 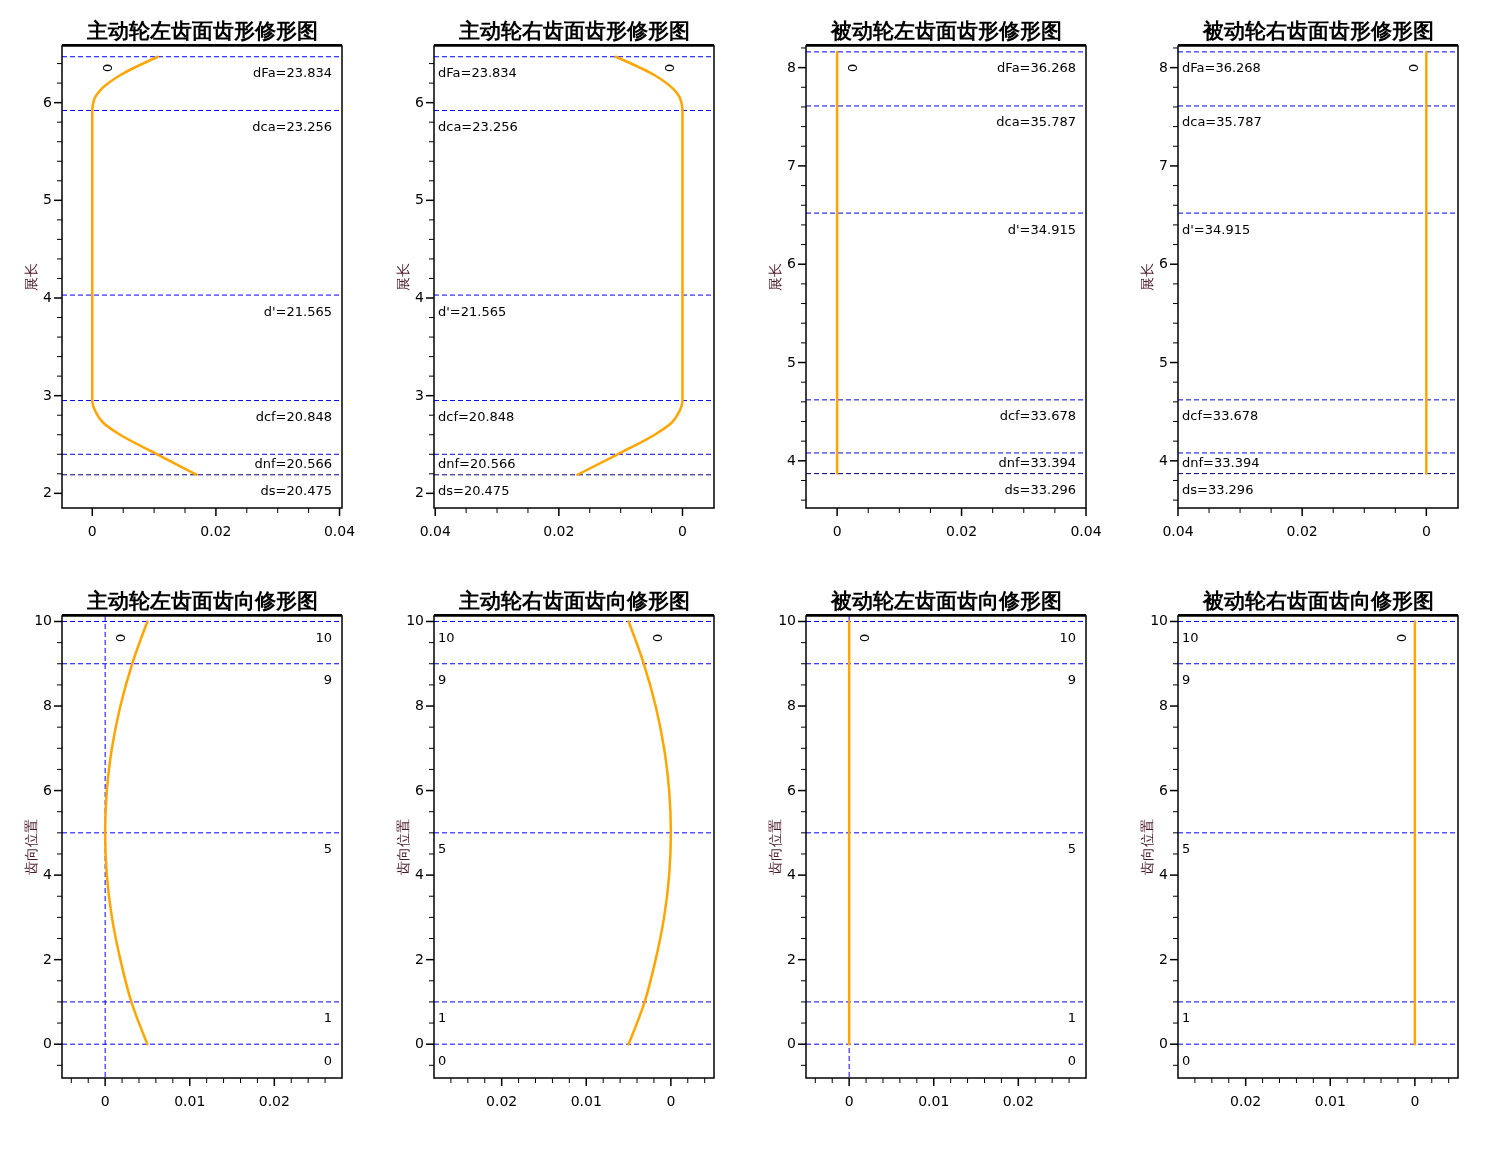 What do you see at coordinates (1317, 601) in the screenshot?
I see `chart-title: 被动轮右齿面齿向修形图` at bounding box center [1317, 601].